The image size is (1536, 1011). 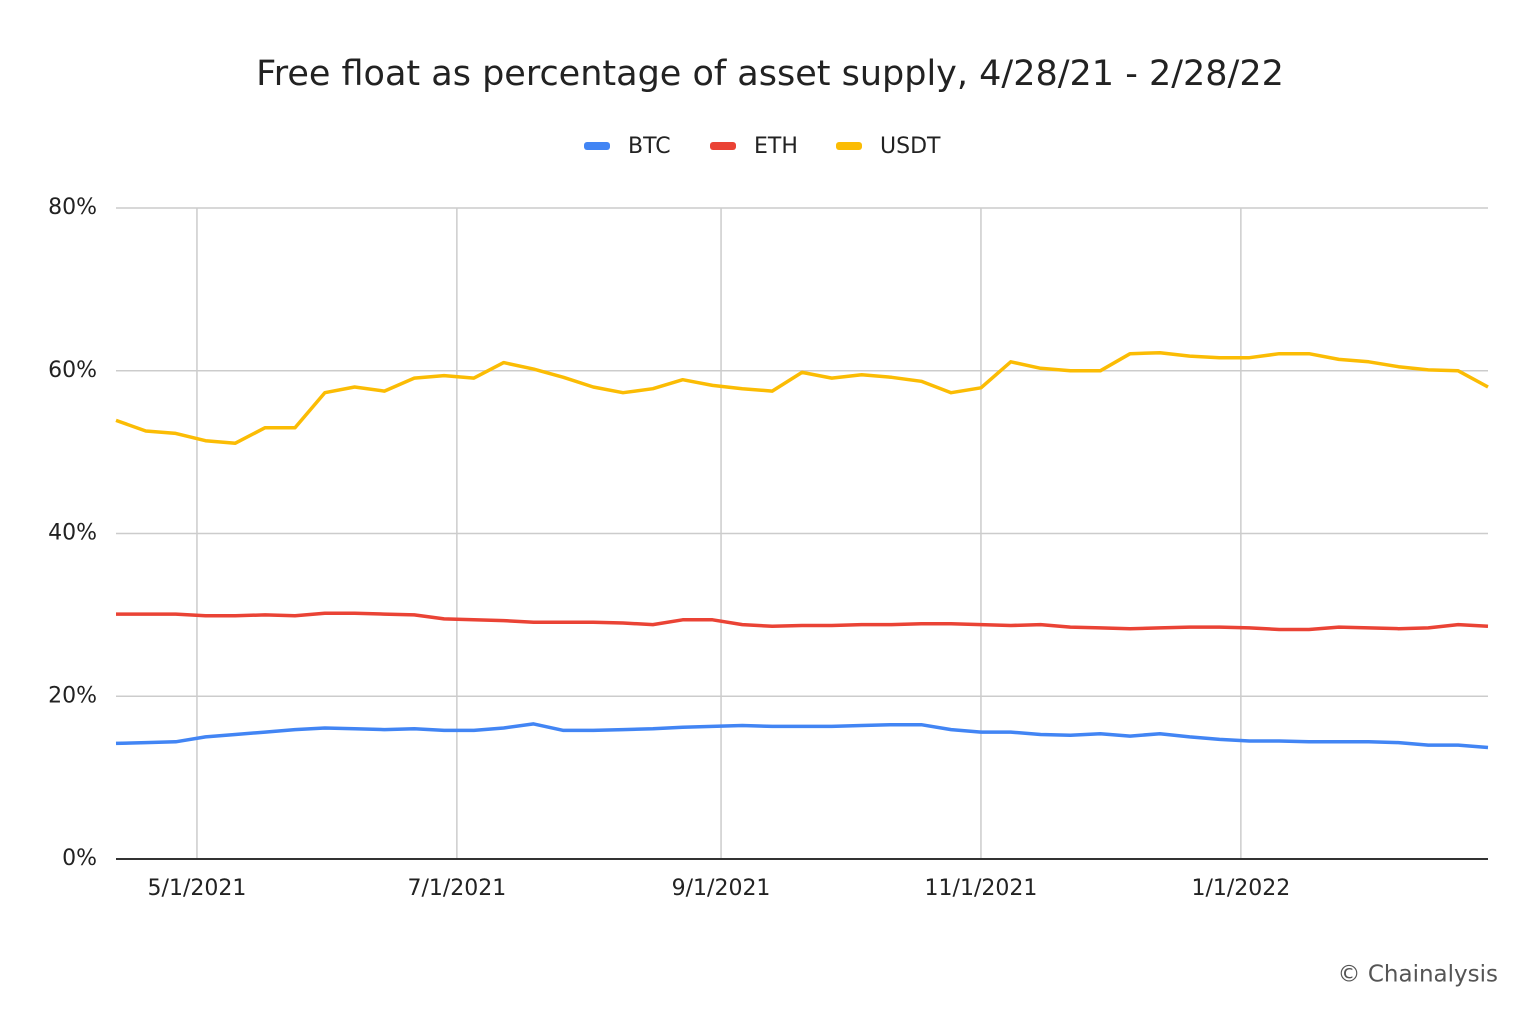 I want to click on y-tick-label: 60%, so click(x=72, y=370).